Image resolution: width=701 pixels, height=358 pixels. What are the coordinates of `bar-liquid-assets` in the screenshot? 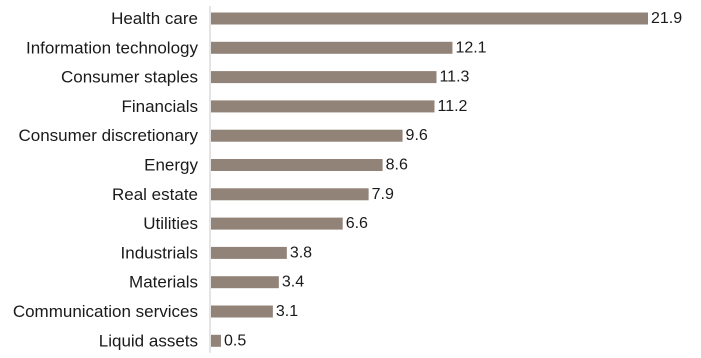 It's located at (216, 340).